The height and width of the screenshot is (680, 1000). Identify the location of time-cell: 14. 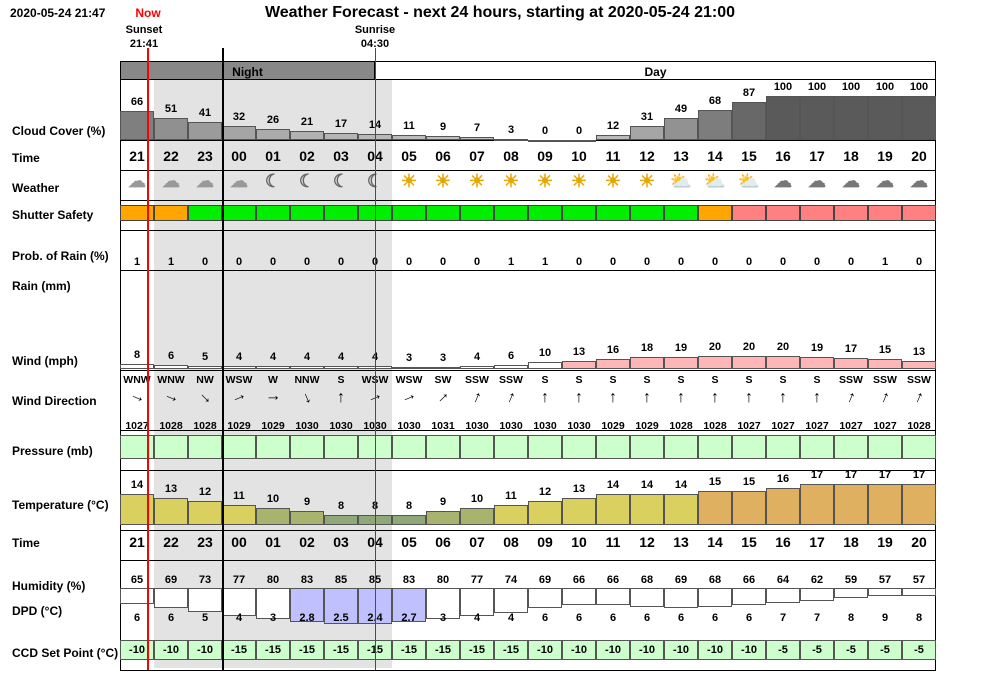
(715, 156).